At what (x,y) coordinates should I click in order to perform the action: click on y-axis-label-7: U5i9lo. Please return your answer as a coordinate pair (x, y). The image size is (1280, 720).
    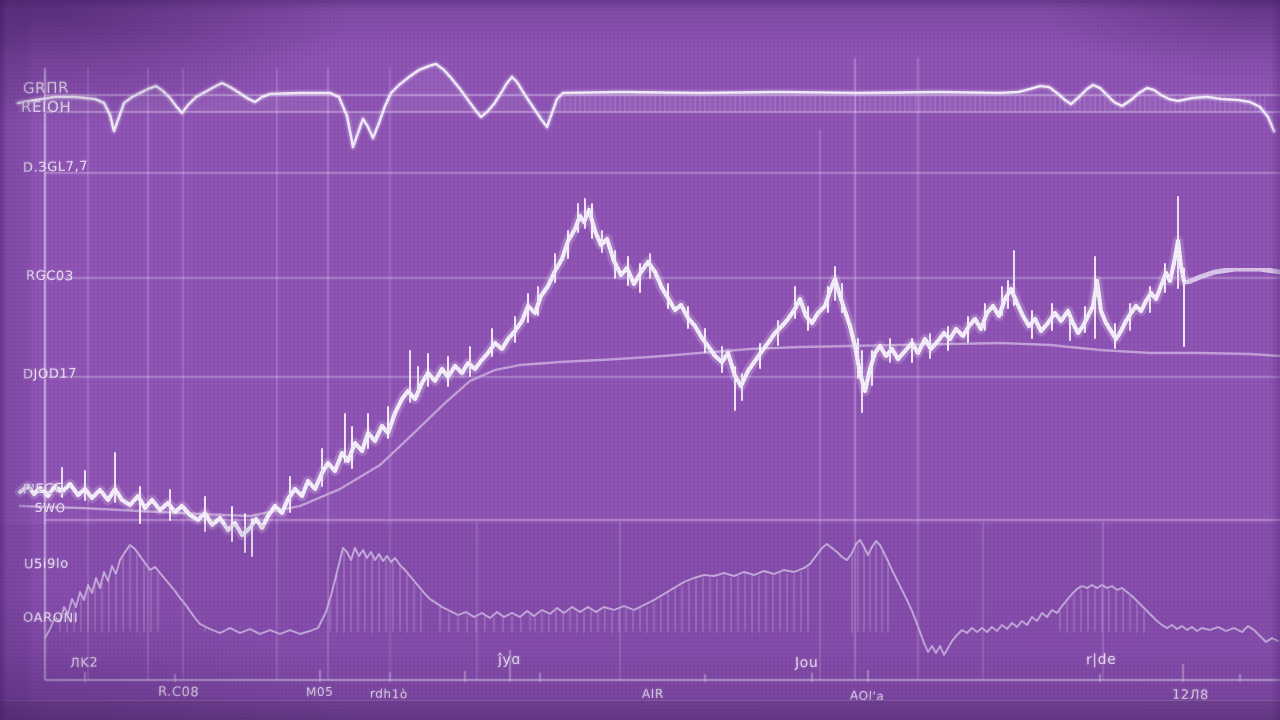
    Looking at the image, I should click on (46, 564).